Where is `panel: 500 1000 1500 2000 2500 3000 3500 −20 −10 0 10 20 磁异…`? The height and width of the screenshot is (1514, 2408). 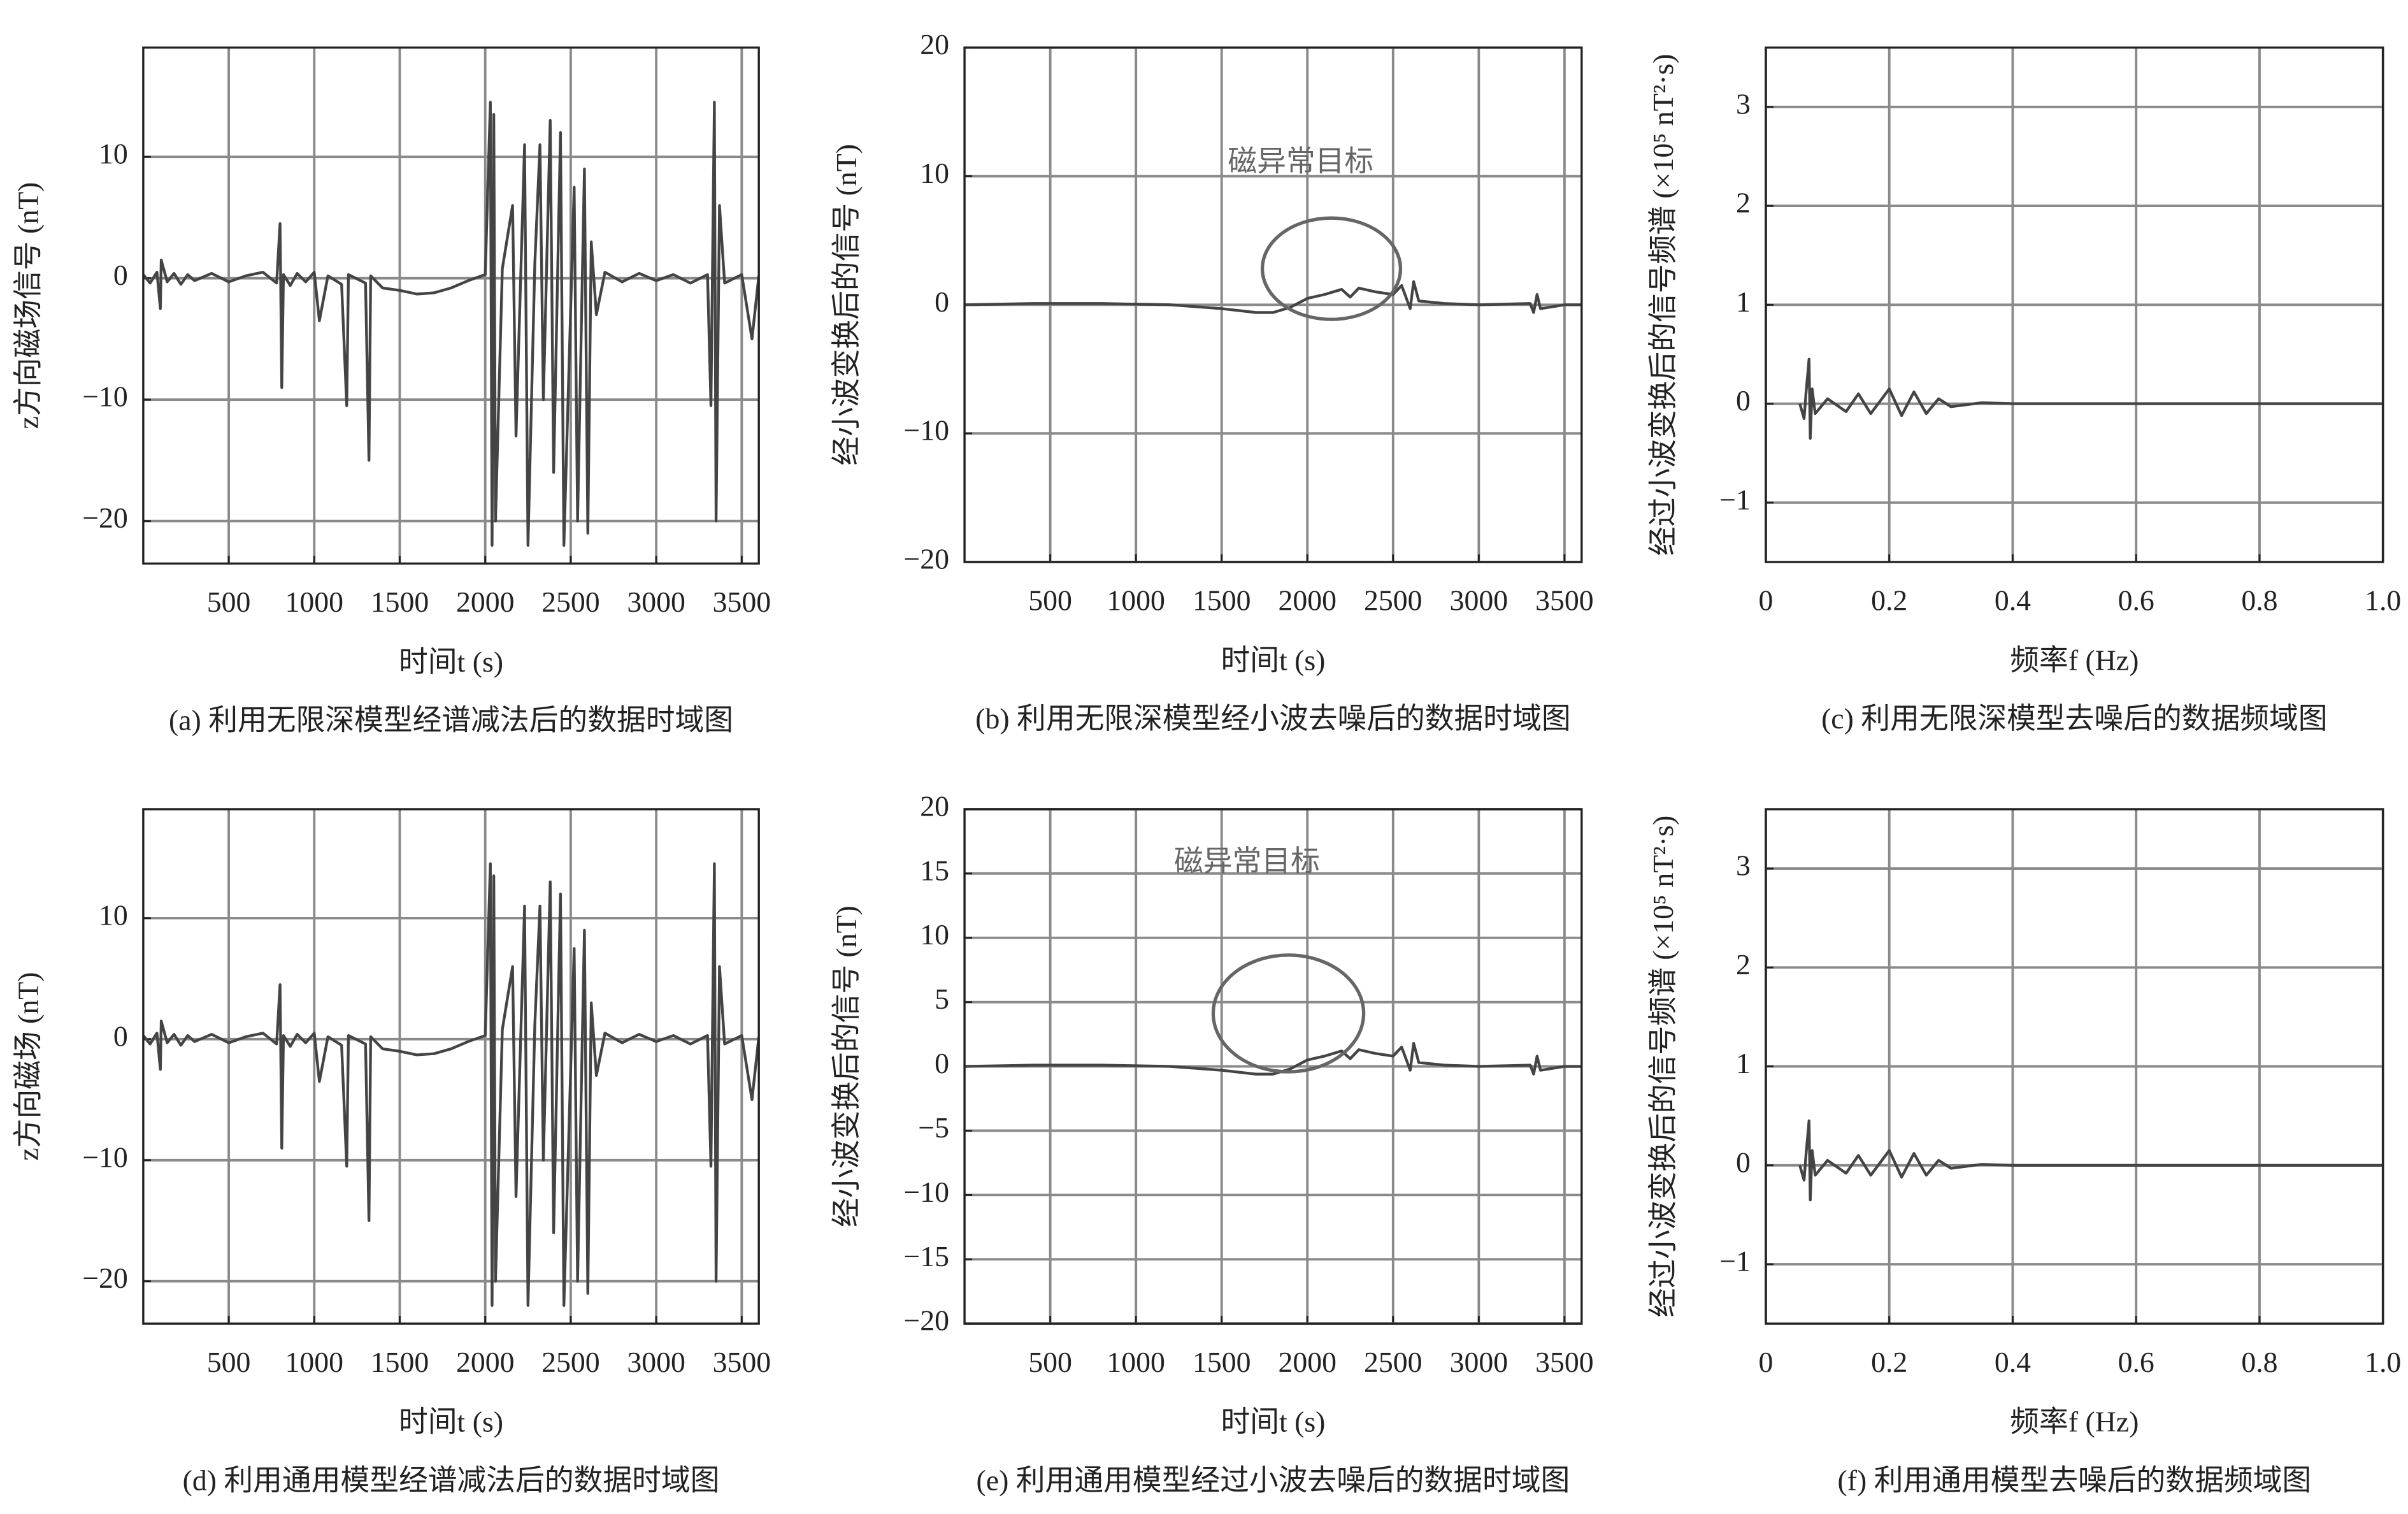 panel: 500 1000 1500 2000 2500 3000 3500 −20 −10 0 10 20 磁异… is located at coordinates (1212, 381).